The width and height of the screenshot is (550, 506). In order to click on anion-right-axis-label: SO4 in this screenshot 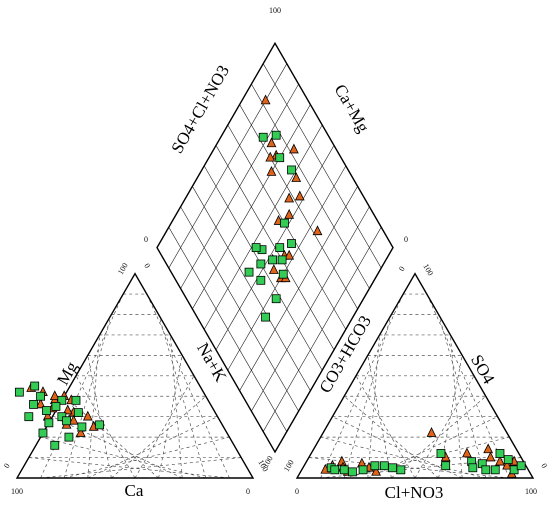, I will do `click(483, 369)`.